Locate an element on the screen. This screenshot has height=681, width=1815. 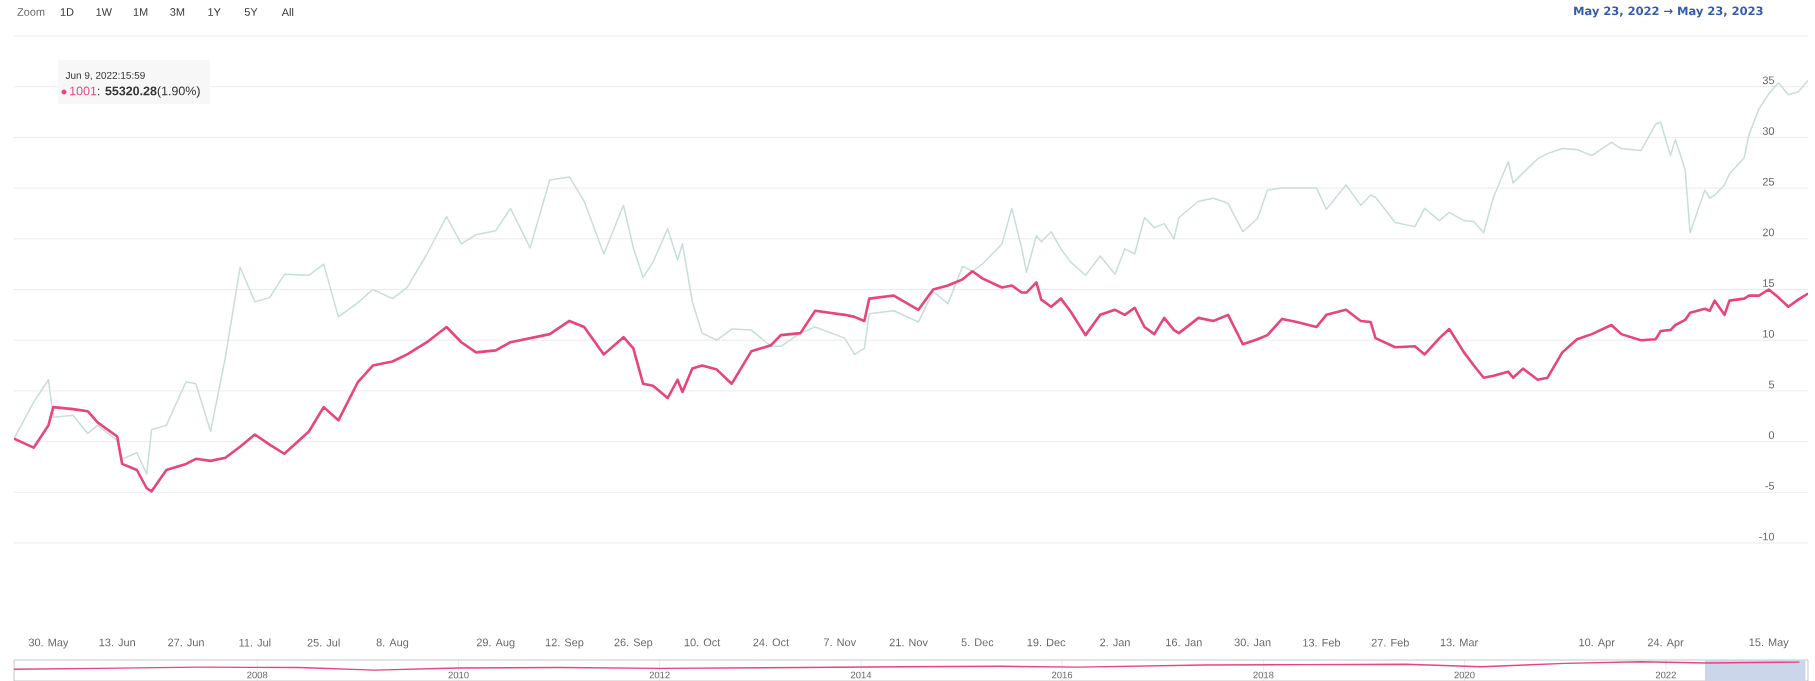
text: 3M is located at coordinates (177, 12).